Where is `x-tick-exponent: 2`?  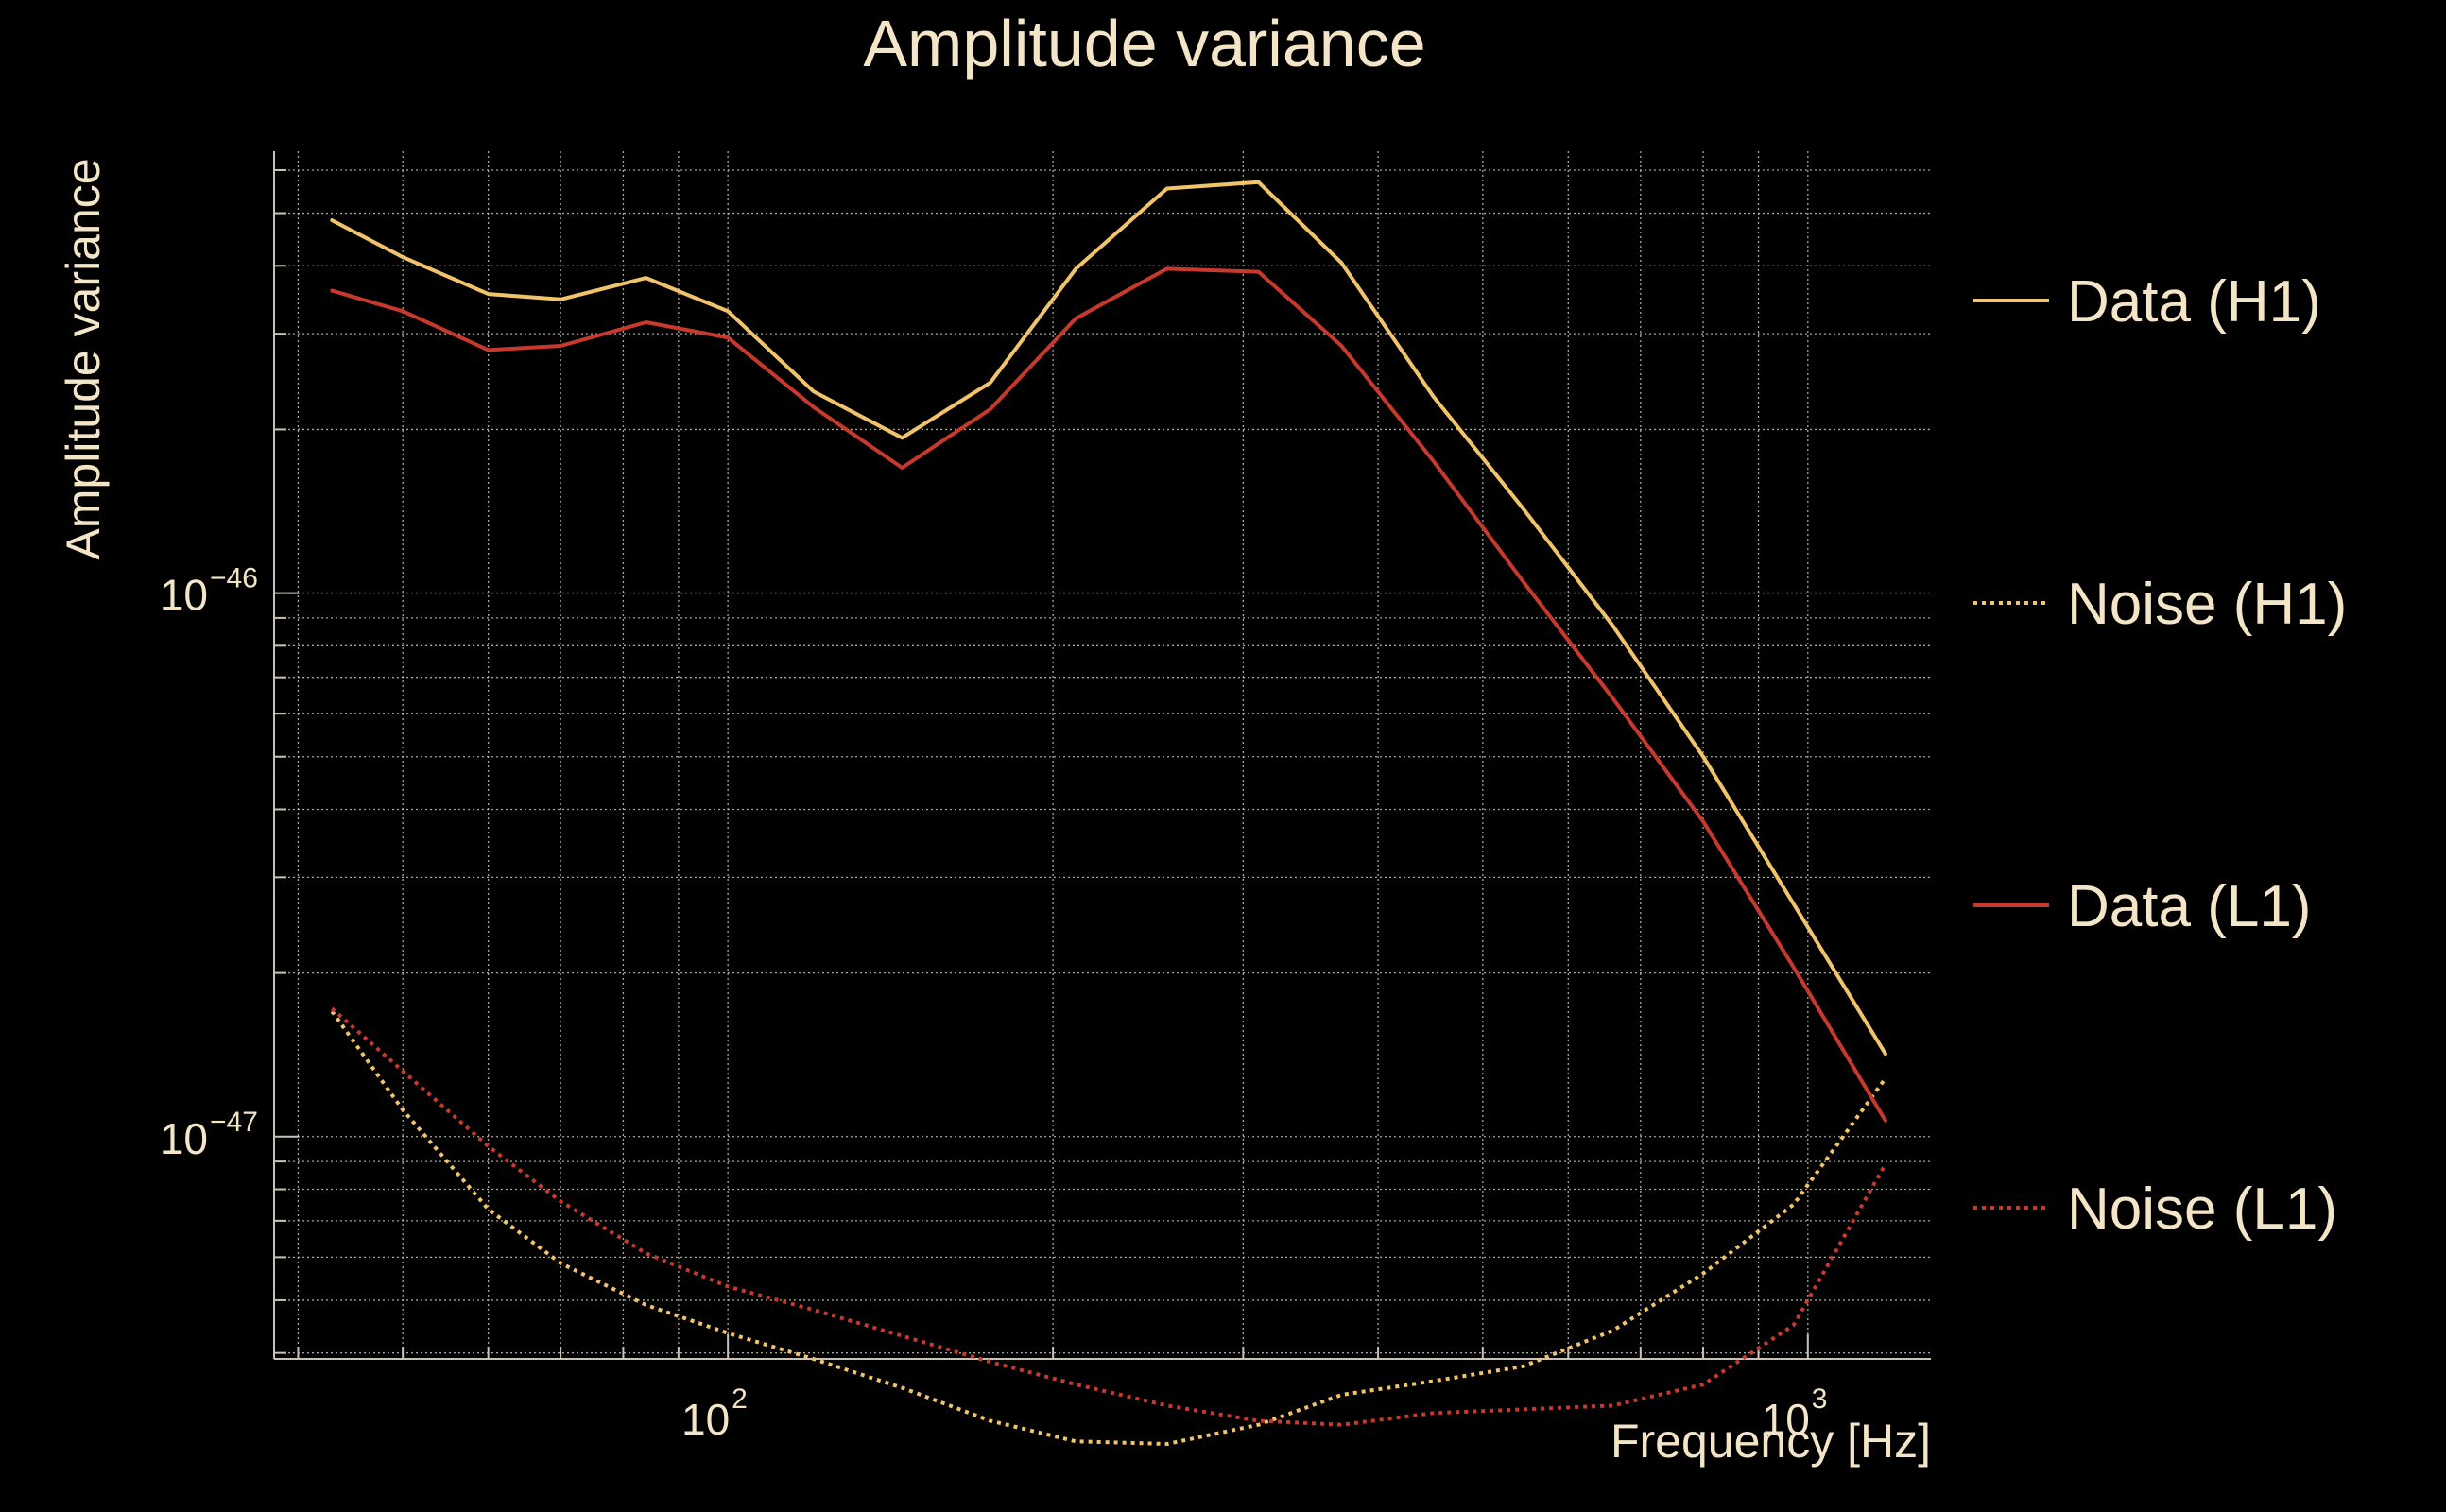 x-tick-exponent: 2 is located at coordinates (740, 1399).